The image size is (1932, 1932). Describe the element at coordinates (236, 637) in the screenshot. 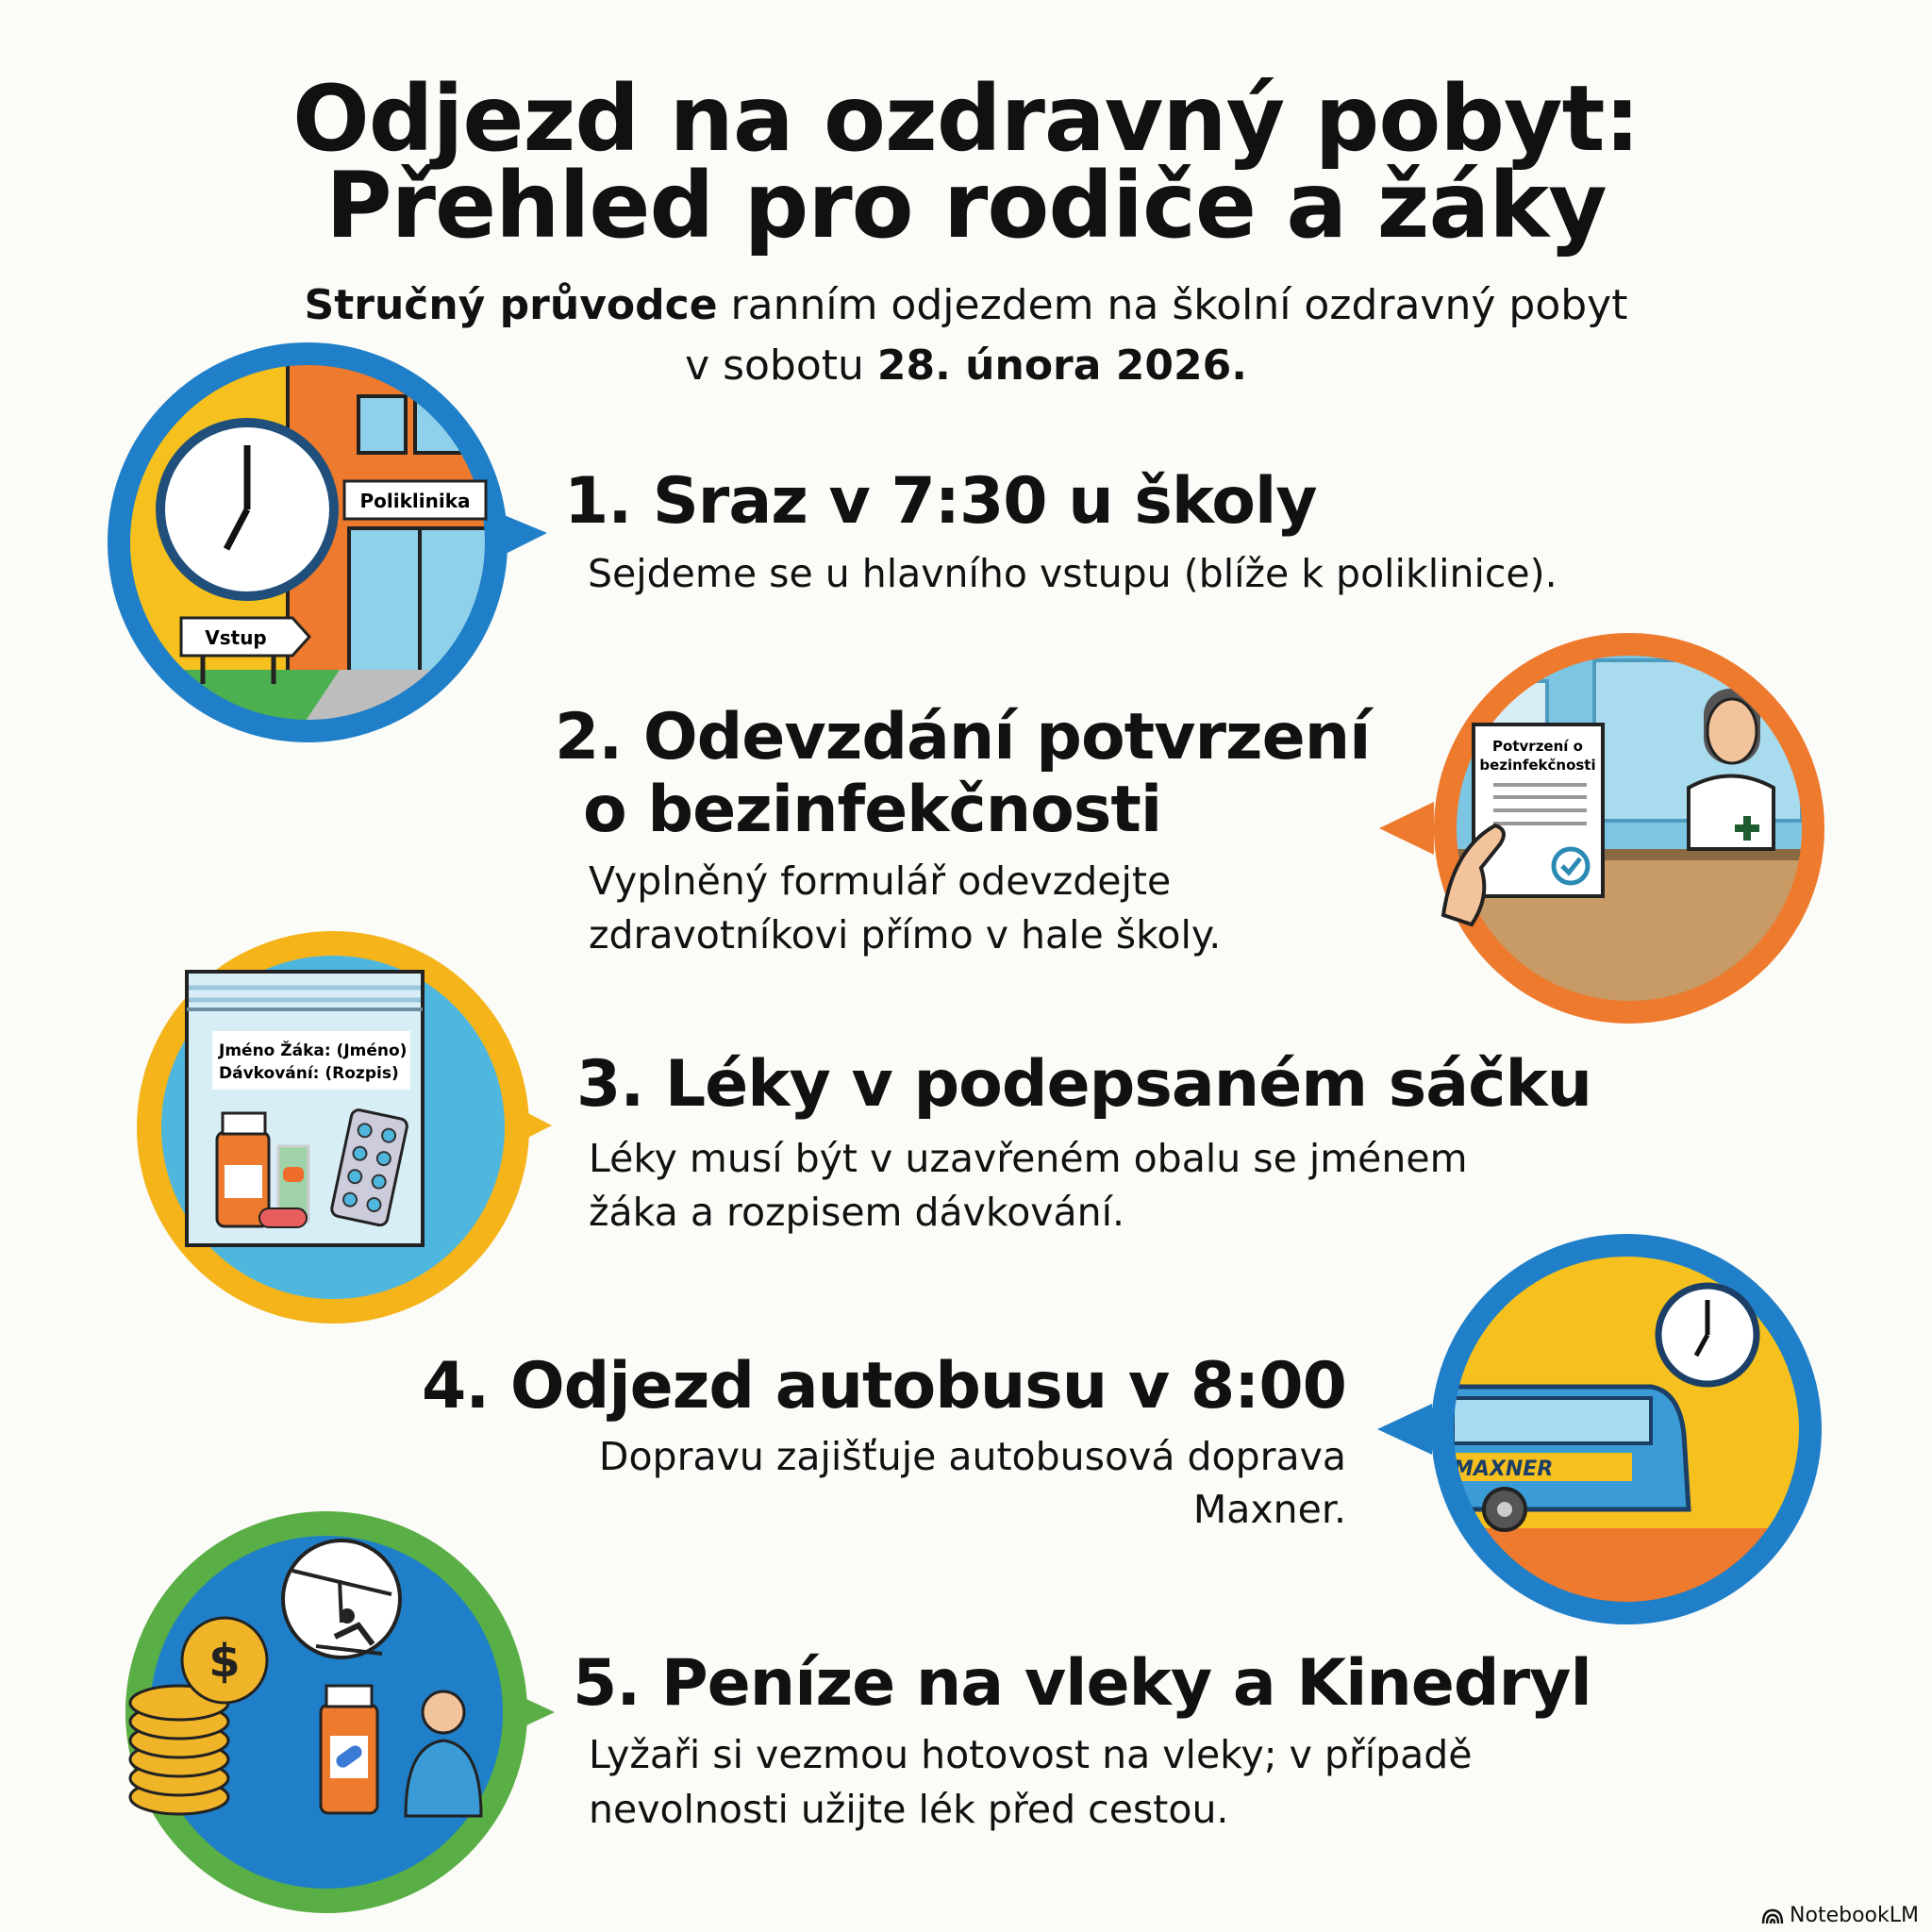

I see `vstup-sign: Vstup` at that location.